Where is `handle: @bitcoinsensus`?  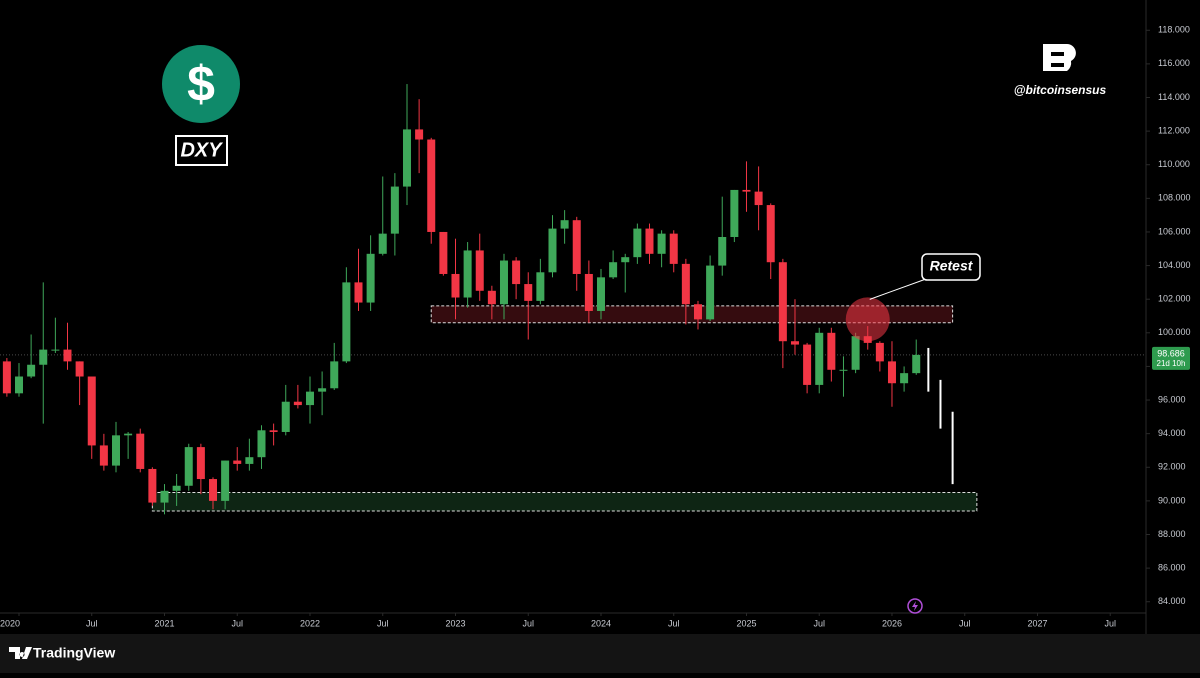 handle: @bitcoinsensus is located at coordinates (1060, 90).